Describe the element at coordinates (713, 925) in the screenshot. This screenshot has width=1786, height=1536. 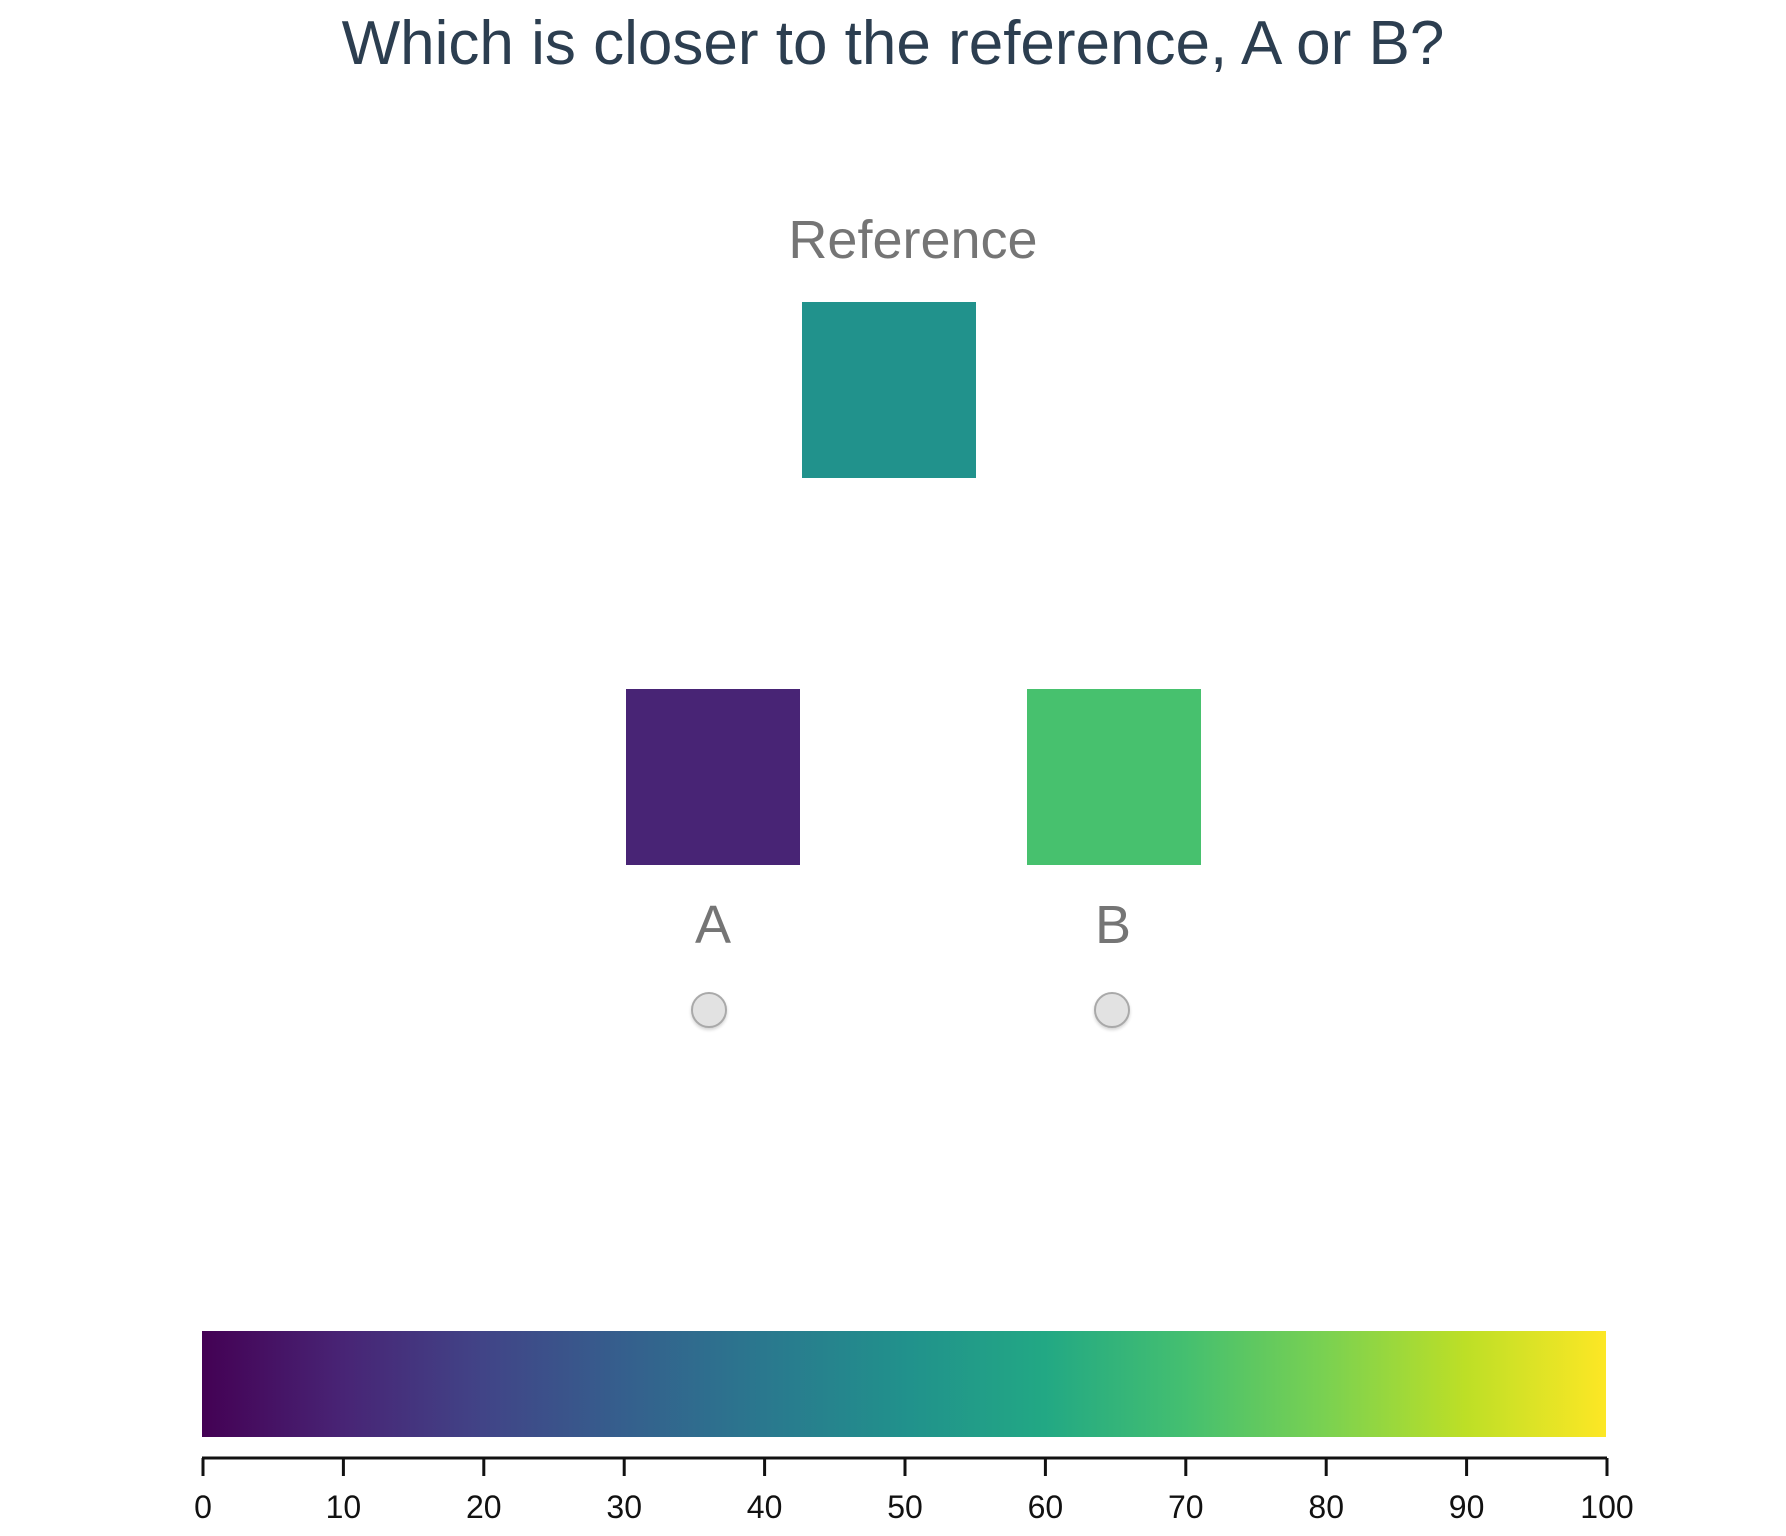
I see `option-a-label: A` at that location.